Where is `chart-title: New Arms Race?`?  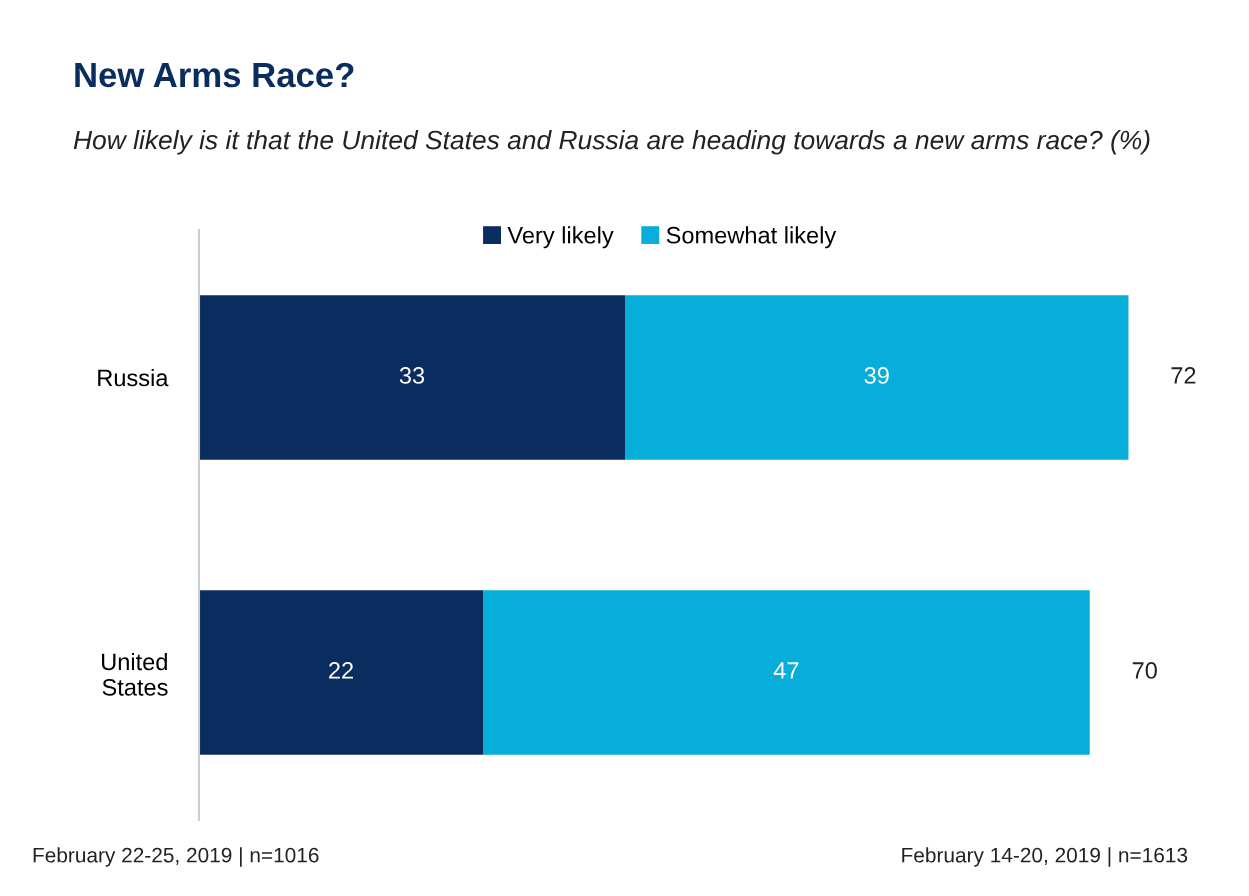
chart-title: New Arms Race? is located at coordinates (214, 75).